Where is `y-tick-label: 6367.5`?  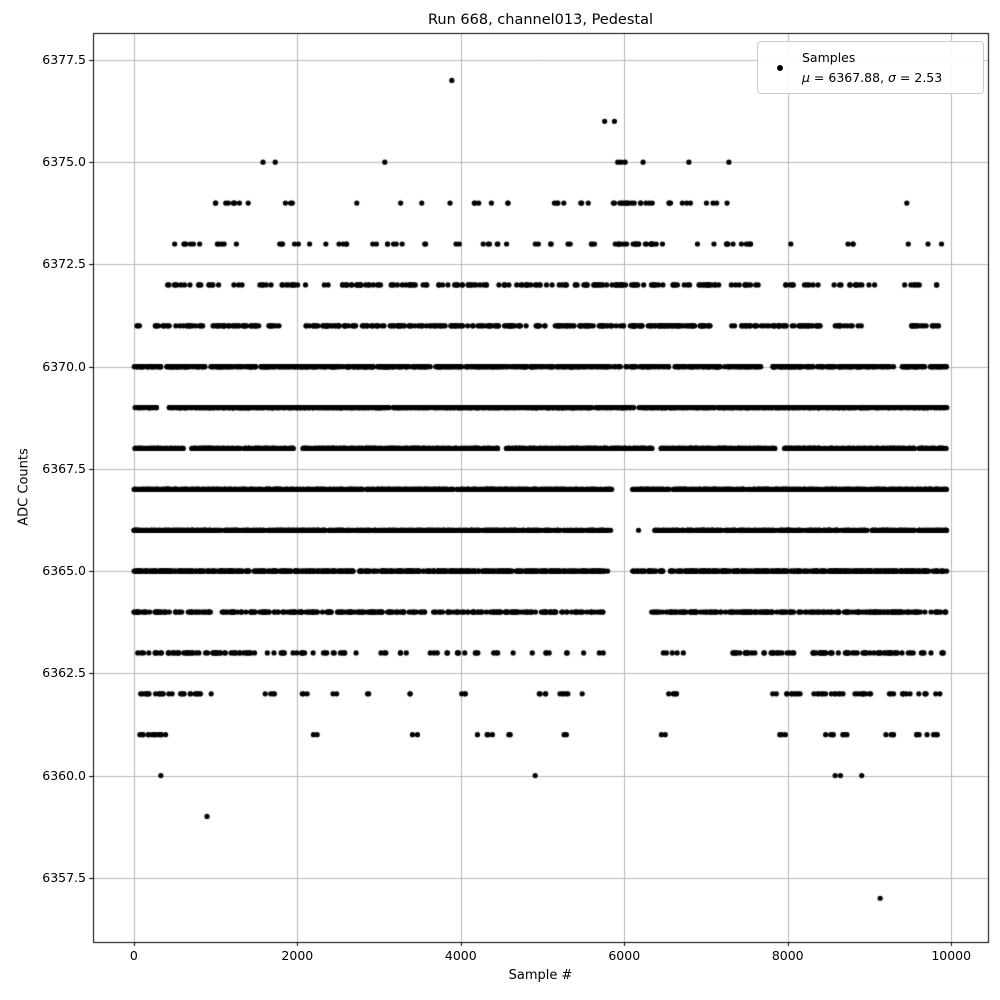
y-tick-label: 6367.5 is located at coordinates (64, 468).